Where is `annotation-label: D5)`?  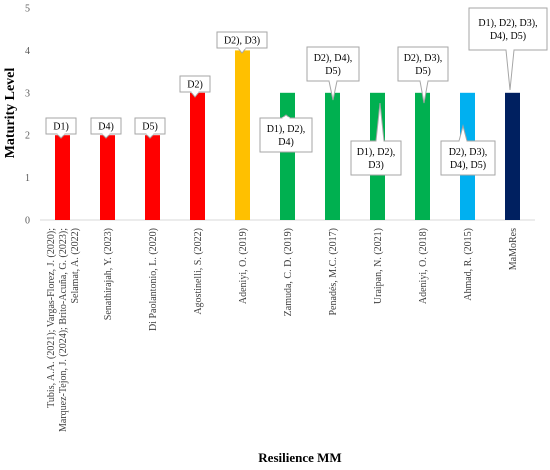
annotation-label: D5) is located at coordinates (150, 127).